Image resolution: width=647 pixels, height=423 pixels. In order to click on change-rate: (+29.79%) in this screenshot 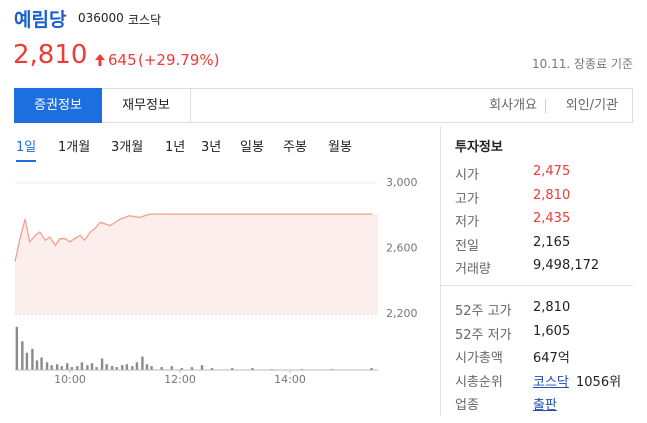, I will do `click(179, 60)`.